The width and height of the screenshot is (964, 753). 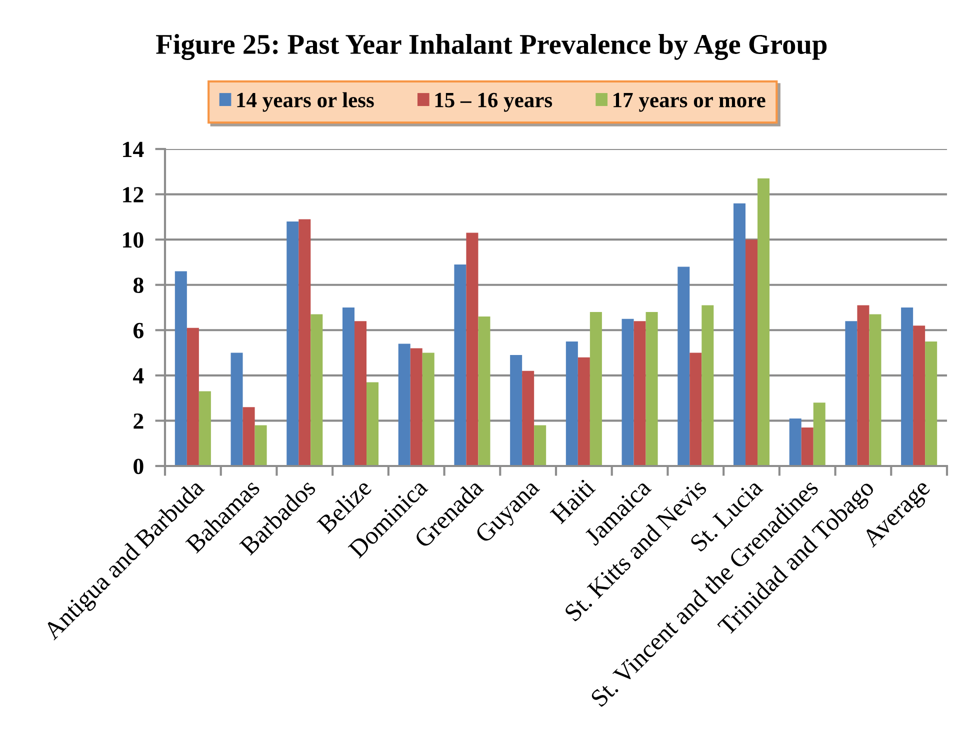 I want to click on y-tick-label: 14, so click(x=133, y=149).